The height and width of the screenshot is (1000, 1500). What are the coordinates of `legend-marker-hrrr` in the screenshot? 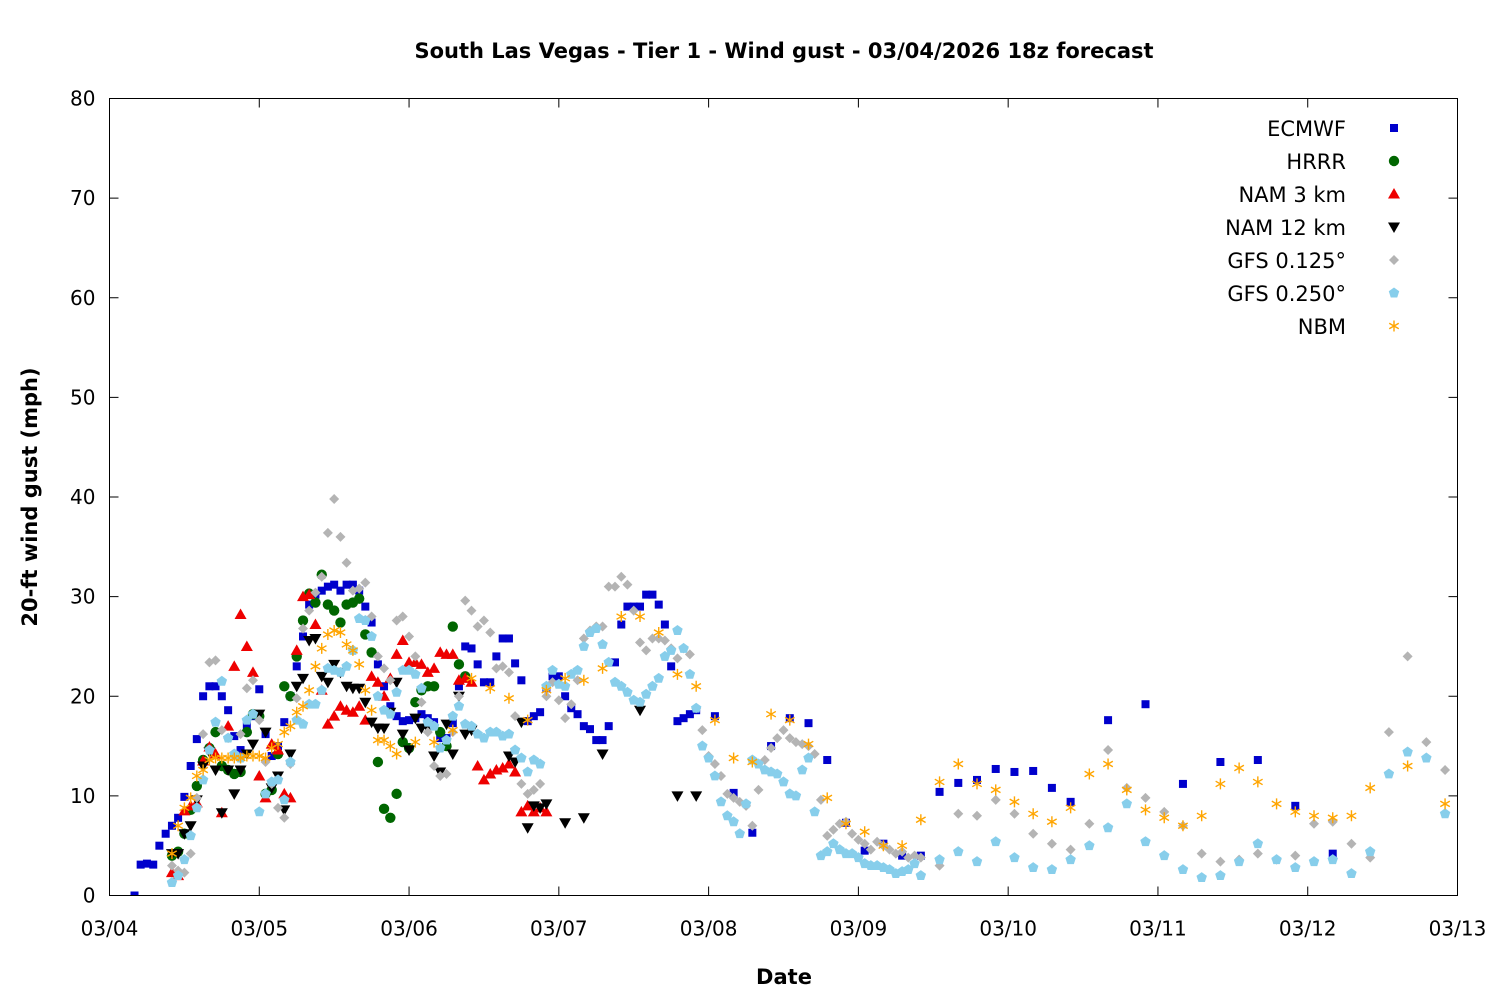 It's located at (1394, 161).